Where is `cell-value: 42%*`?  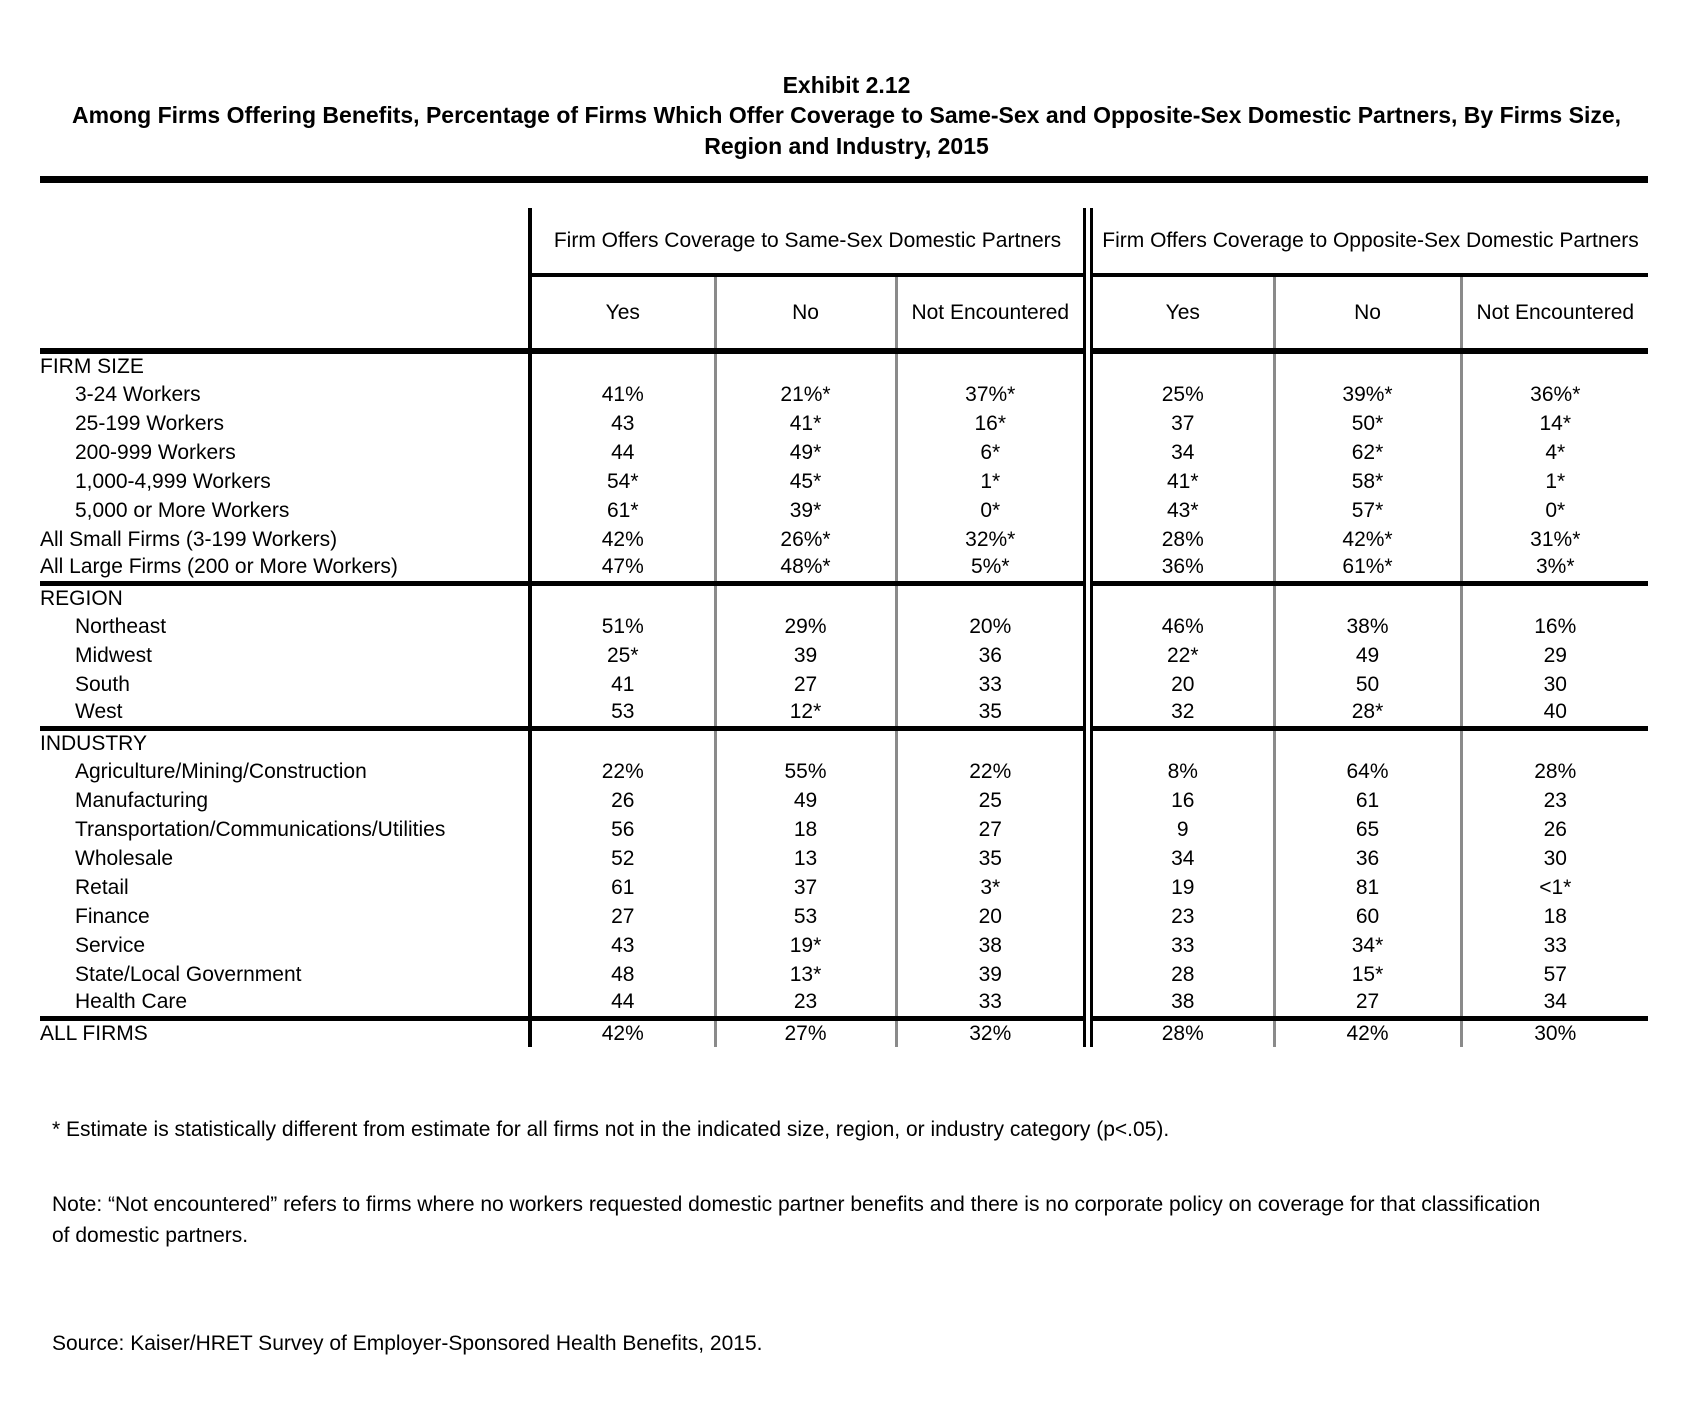
cell-value: 42%* is located at coordinates (1367, 539).